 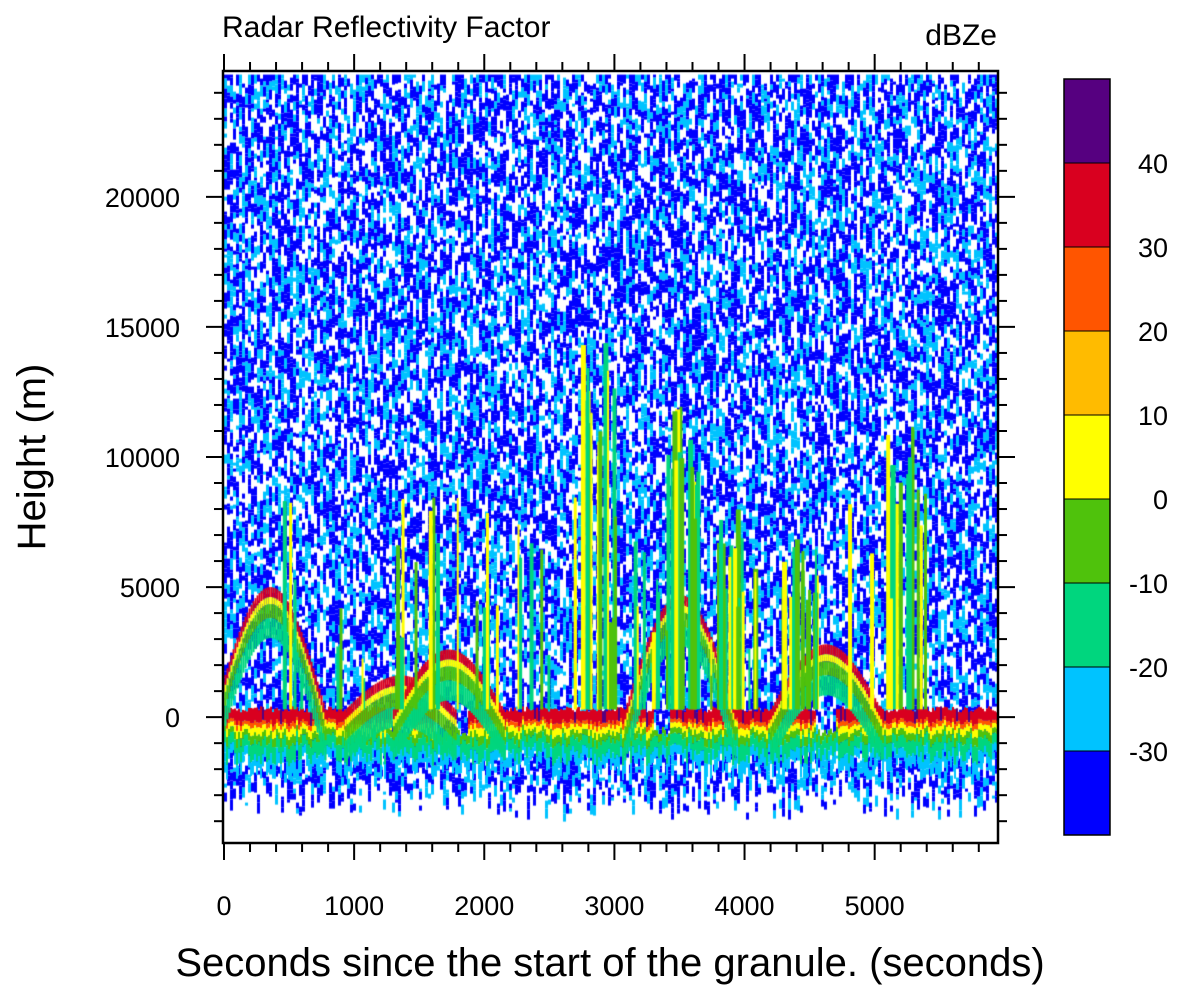 What do you see at coordinates (614, 906) in the screenshot?
I see `x-tick-label: 3000` at bounding box center [614, 906].